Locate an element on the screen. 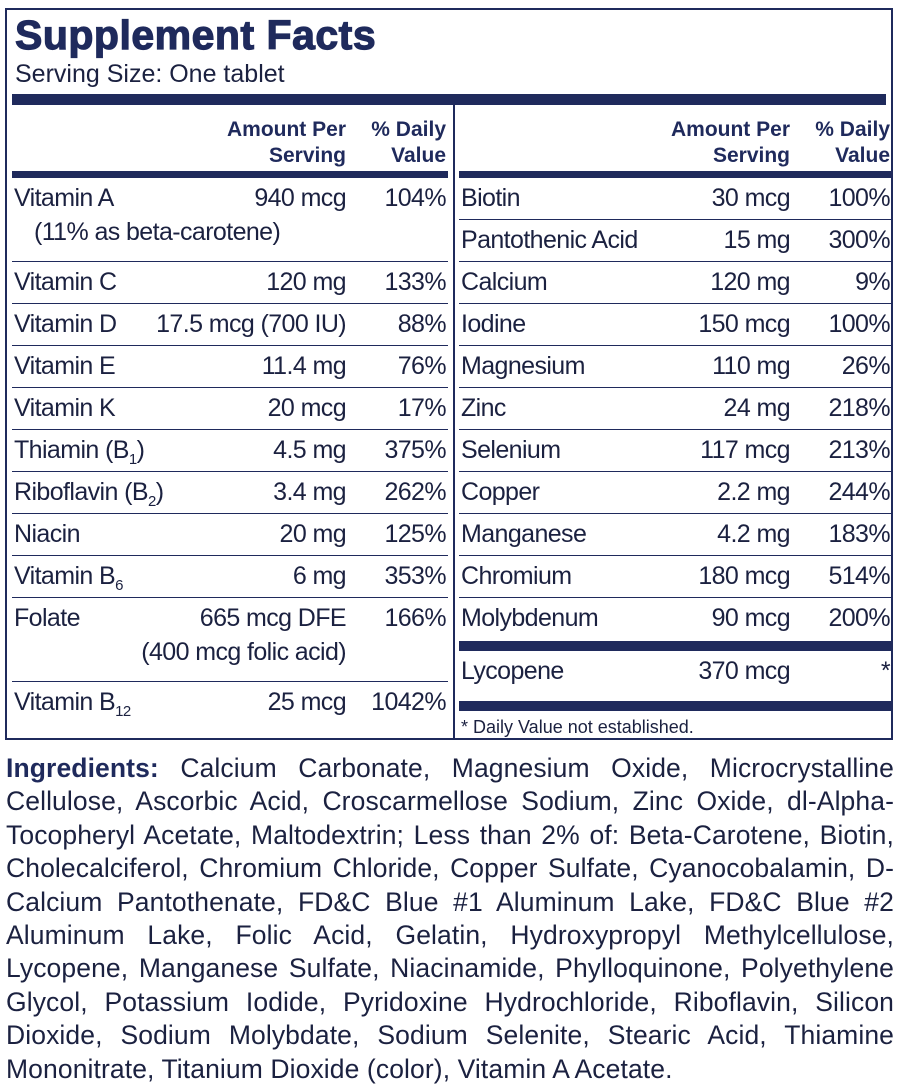  nutrient-row: Molybdenum 90 mcg 200% is located at coordinates (675, 618).